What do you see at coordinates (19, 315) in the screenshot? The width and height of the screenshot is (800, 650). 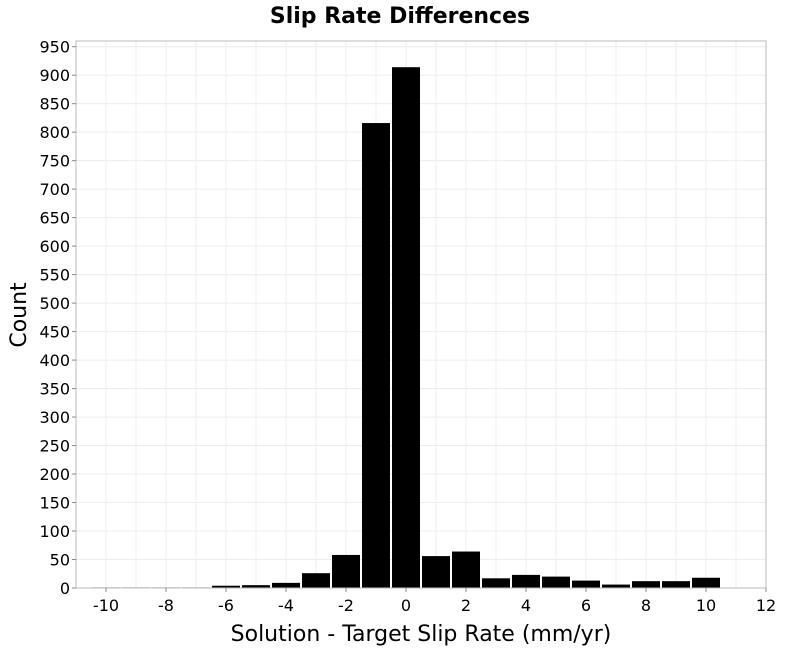 I see `y-axis-label: Count` at bounding box center [19, 315].